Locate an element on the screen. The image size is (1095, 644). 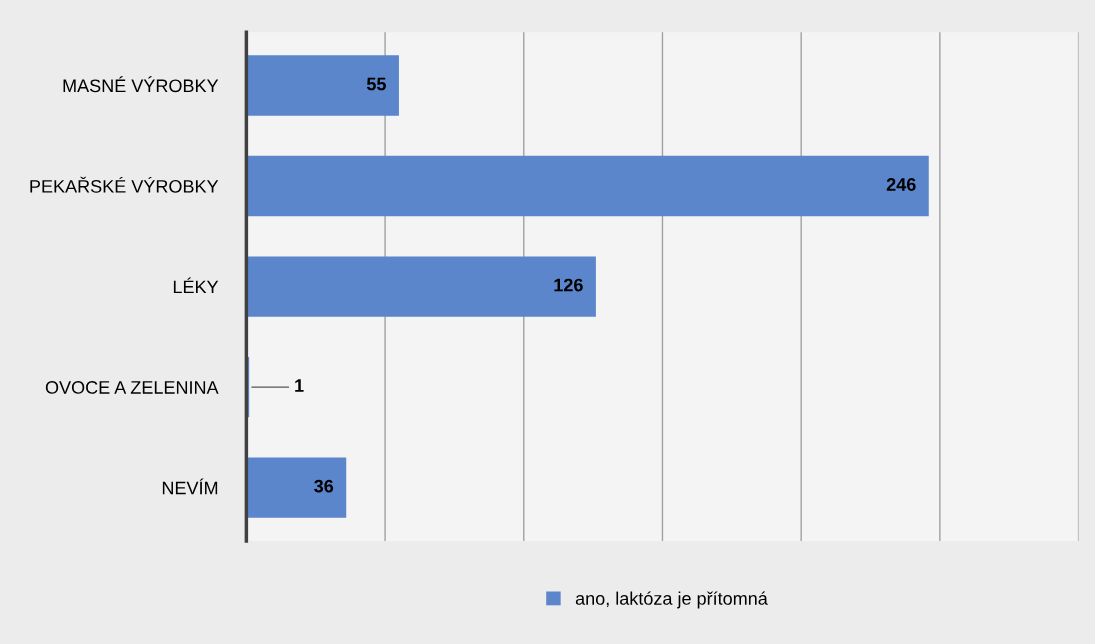
data-label: 246 is located at coordinates (901, 184).